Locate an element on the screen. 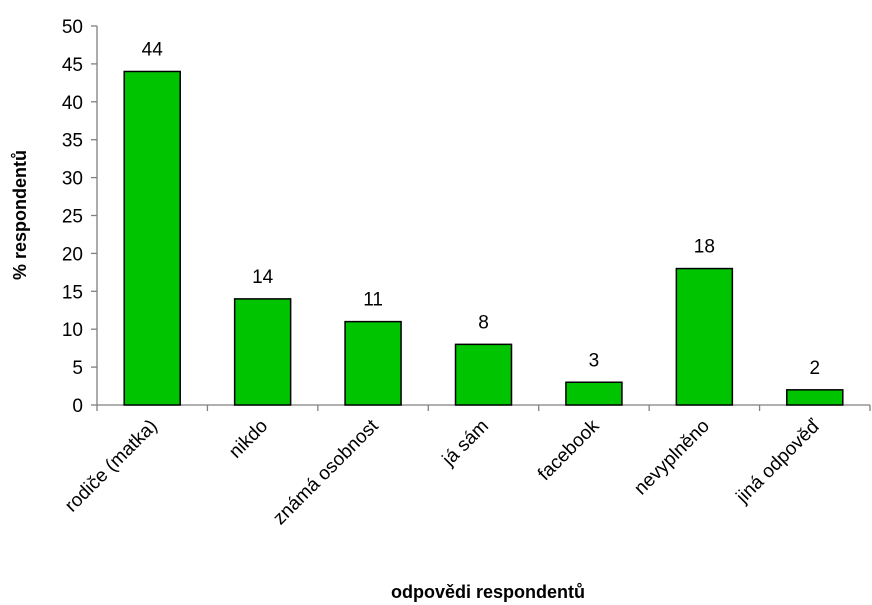 The width and height of the screenshot is (872, 605). y-tick-label: 35 is located at coordinates (72, 141).